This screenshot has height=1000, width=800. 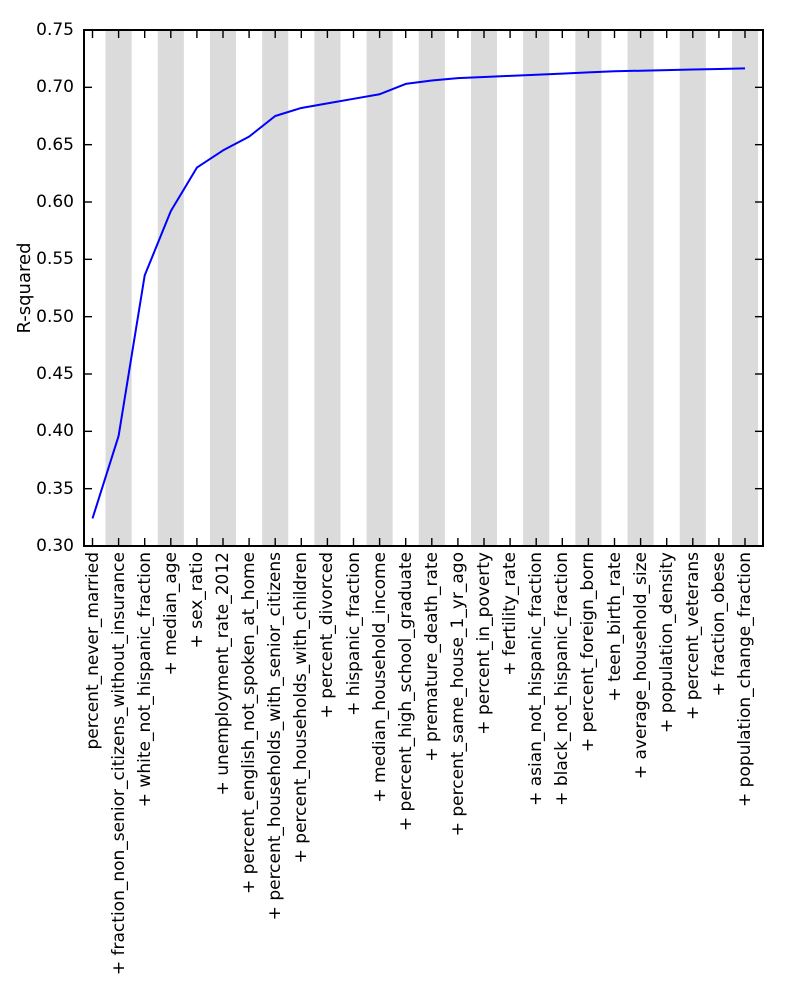 I want to click on x-tick-label: + percent_in_poverty, so click(x=484, y=643).